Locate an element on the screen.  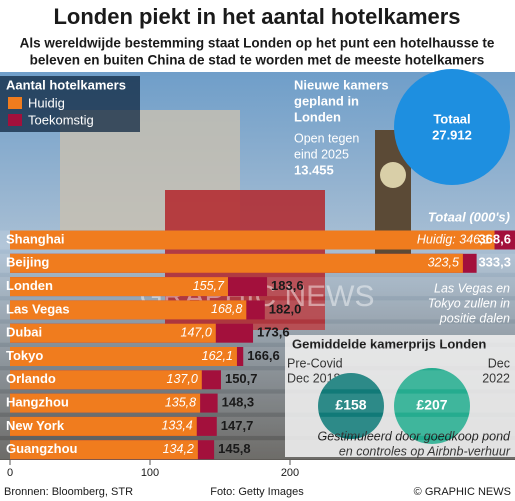
price-left-label: Dec 2018 is located at coordinates (314, 378).